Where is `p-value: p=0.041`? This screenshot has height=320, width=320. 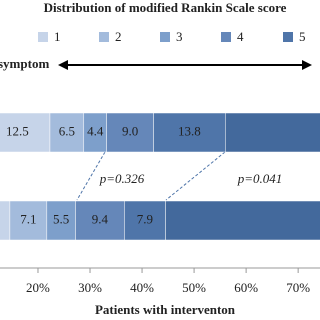
p-value: p=0.041 is located at coordinates (260, 178).